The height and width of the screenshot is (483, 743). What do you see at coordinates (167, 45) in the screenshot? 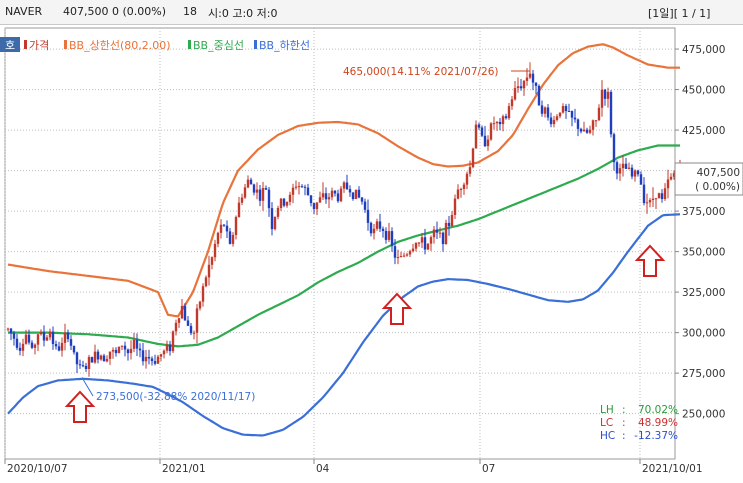
I see `legend: 가격 BB_상한선(80,2.00) BB_중심선 BB_하한선` at bounding box center [167, 45].